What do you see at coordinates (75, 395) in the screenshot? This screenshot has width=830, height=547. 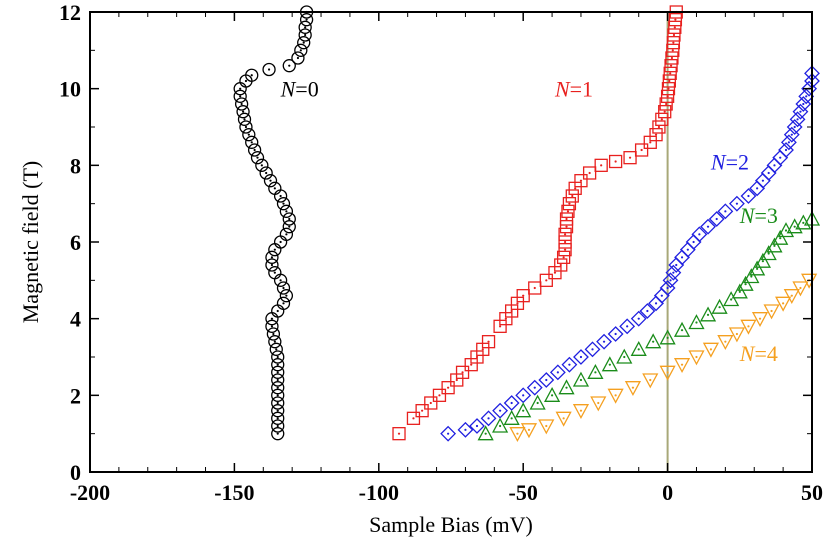 I see `y-tick-label: 2` at bounding box center [75, 395].